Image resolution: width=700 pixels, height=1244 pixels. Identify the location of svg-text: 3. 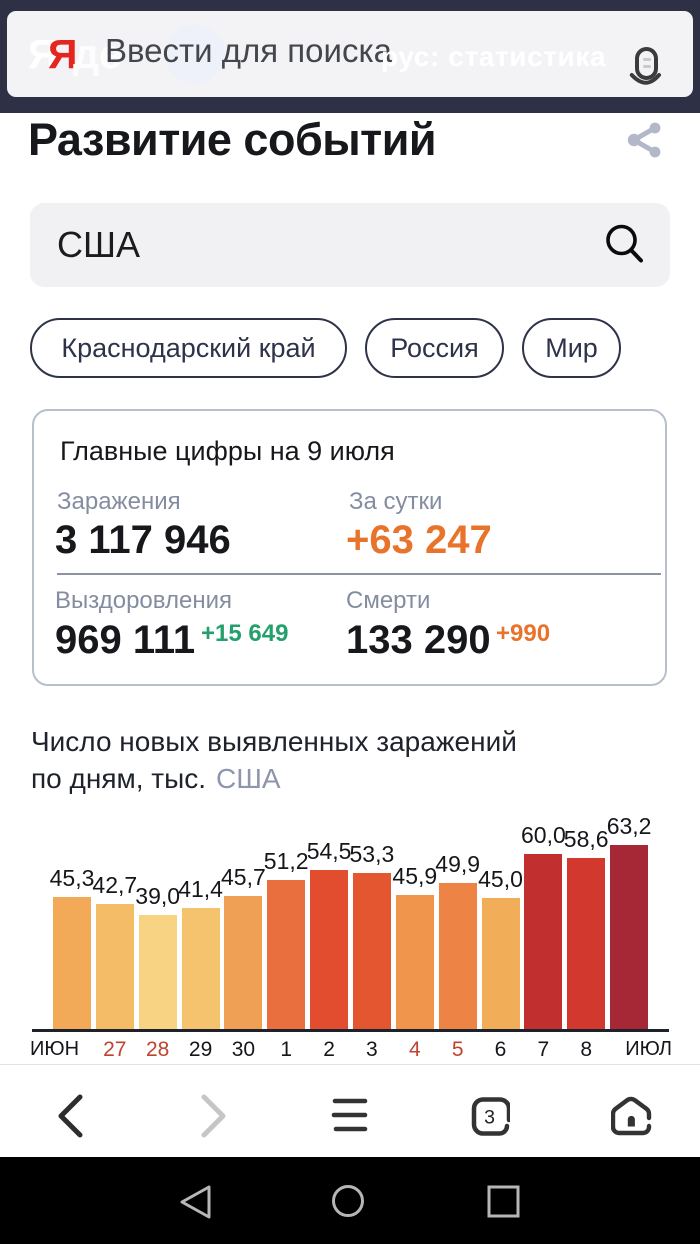
(489, 1118).